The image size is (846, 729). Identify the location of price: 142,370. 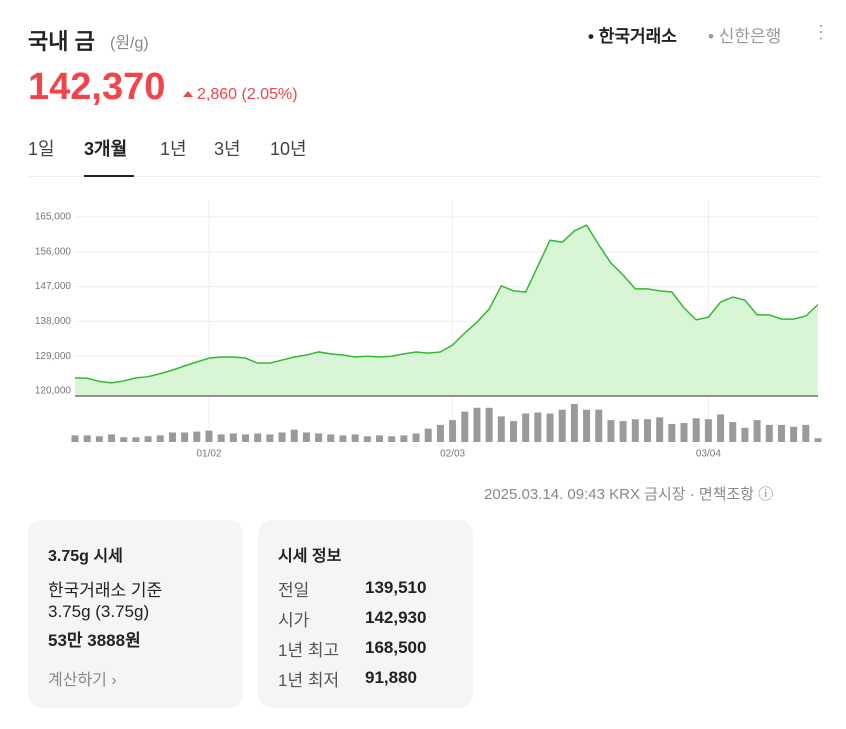
(97, 87).